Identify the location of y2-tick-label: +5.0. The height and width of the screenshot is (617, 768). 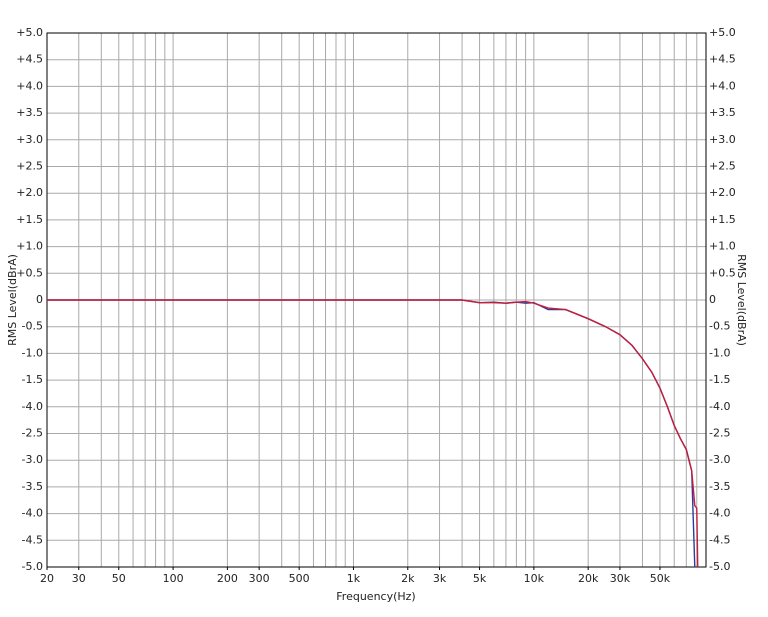
(722, 32).